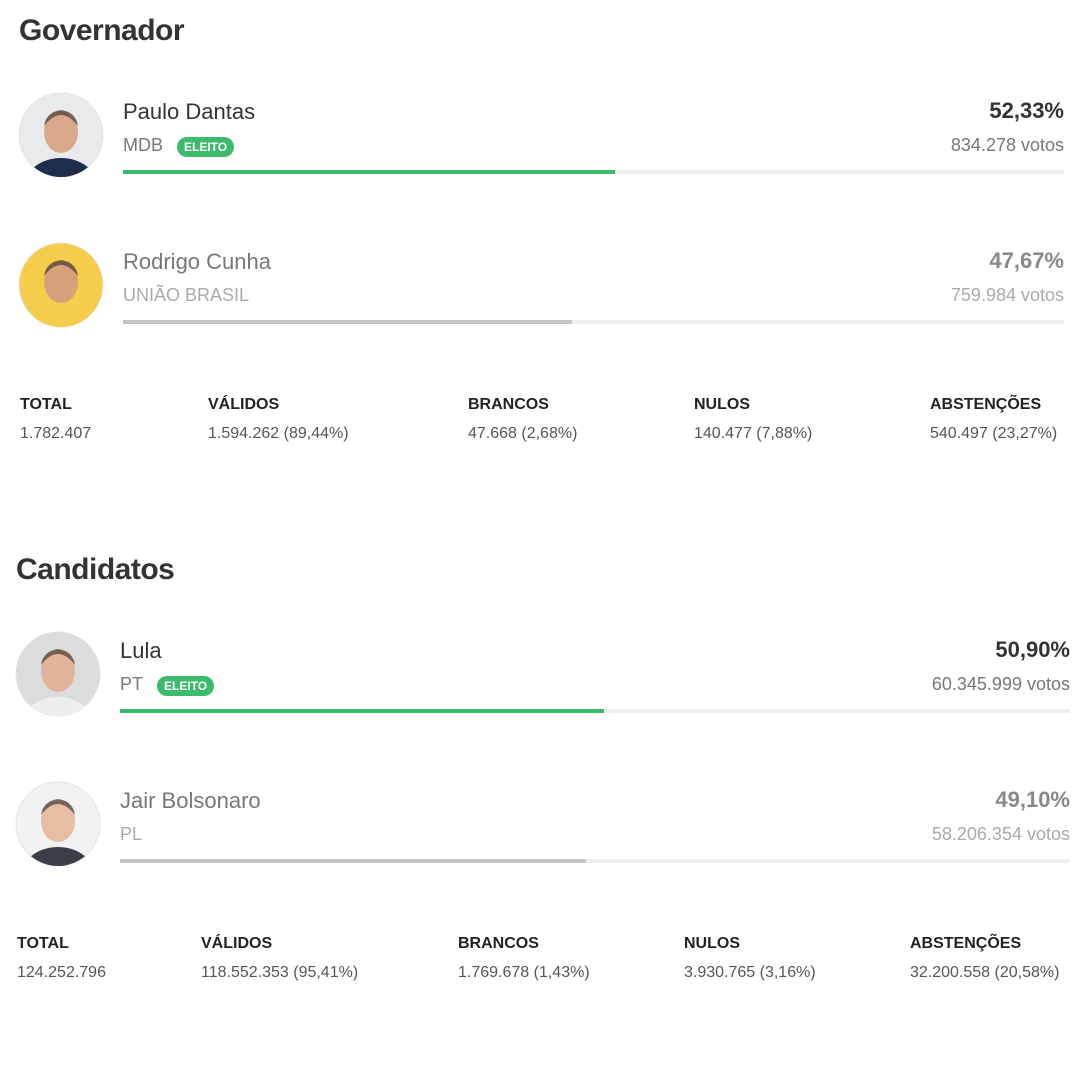 This screenshot has width=1080, height=1080. I want to click on candidate-votes: 759.984 votos, so click(1007, 295).